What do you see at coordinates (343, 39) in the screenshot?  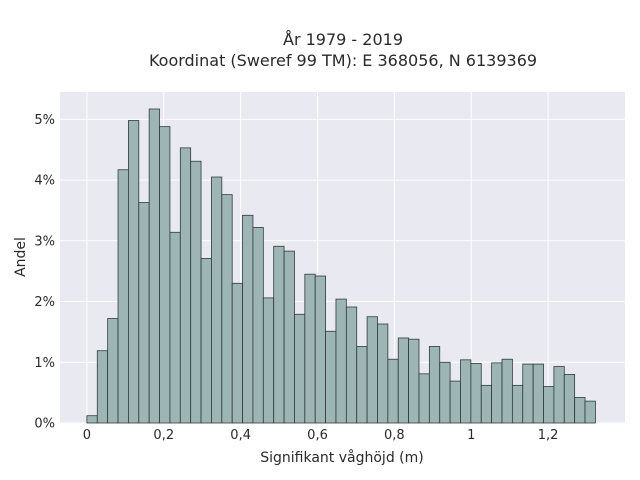 I see `chart-title: År 1979 - 2019` at bounding box center [343, 39].